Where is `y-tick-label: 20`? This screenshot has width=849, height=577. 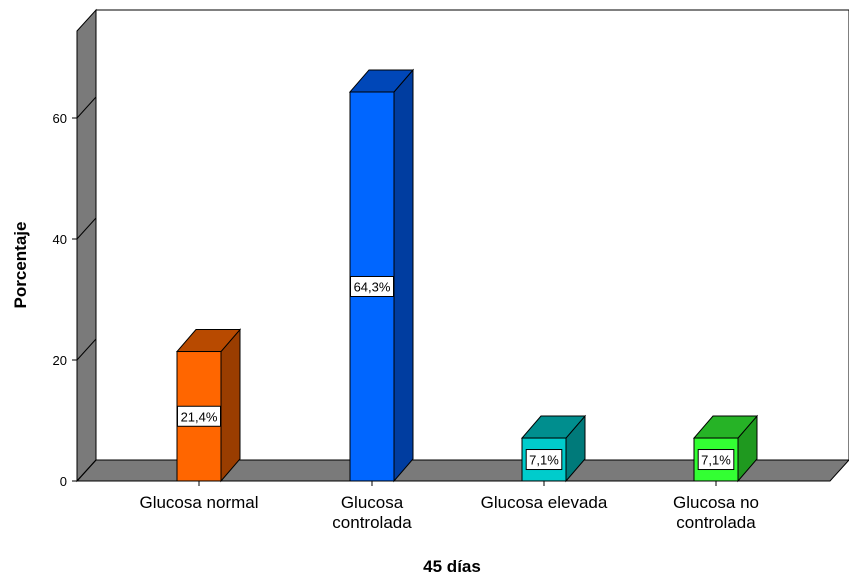
y-tick-label: 20 is located at coordinates (60, 360).